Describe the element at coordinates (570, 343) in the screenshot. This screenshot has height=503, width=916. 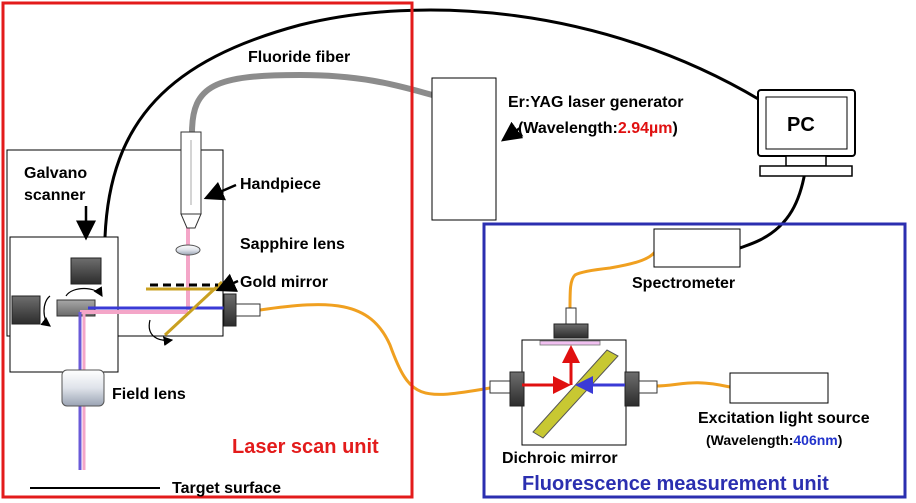
I see `emission-filter` at that location.